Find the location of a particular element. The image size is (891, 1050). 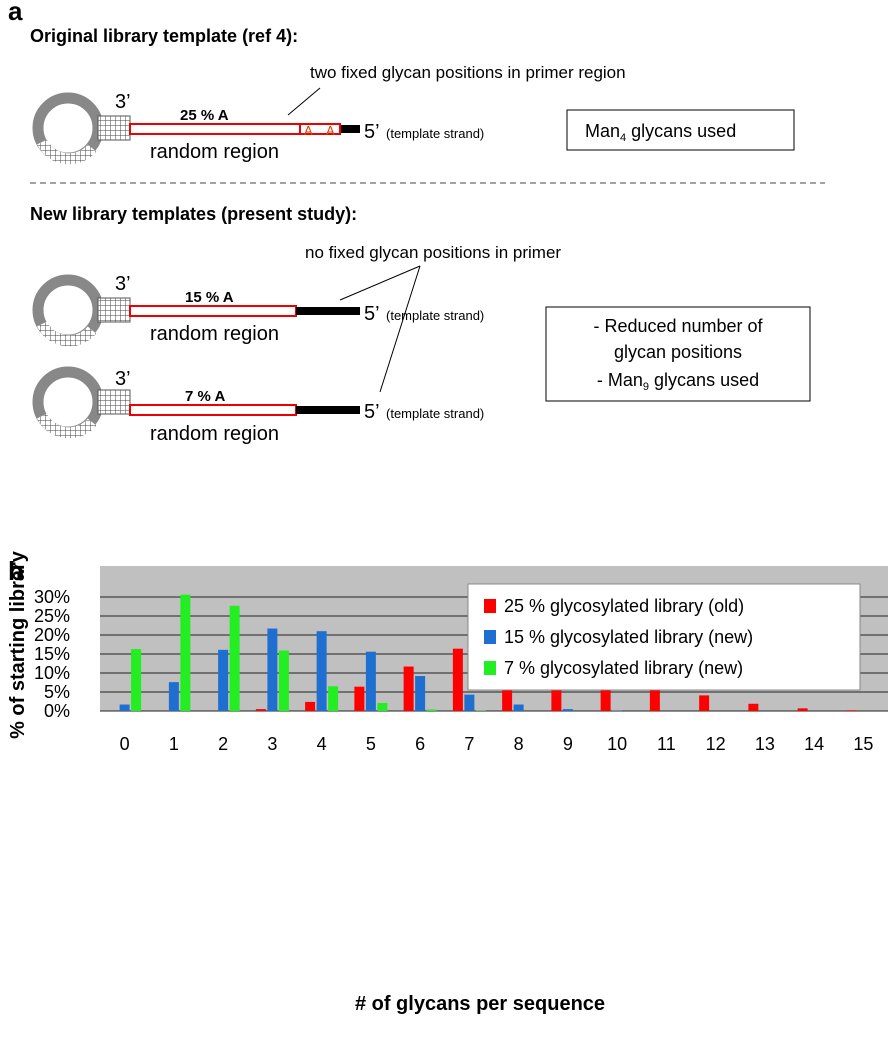

heading: New library templates (present study): is located at coordinates (193, 214).